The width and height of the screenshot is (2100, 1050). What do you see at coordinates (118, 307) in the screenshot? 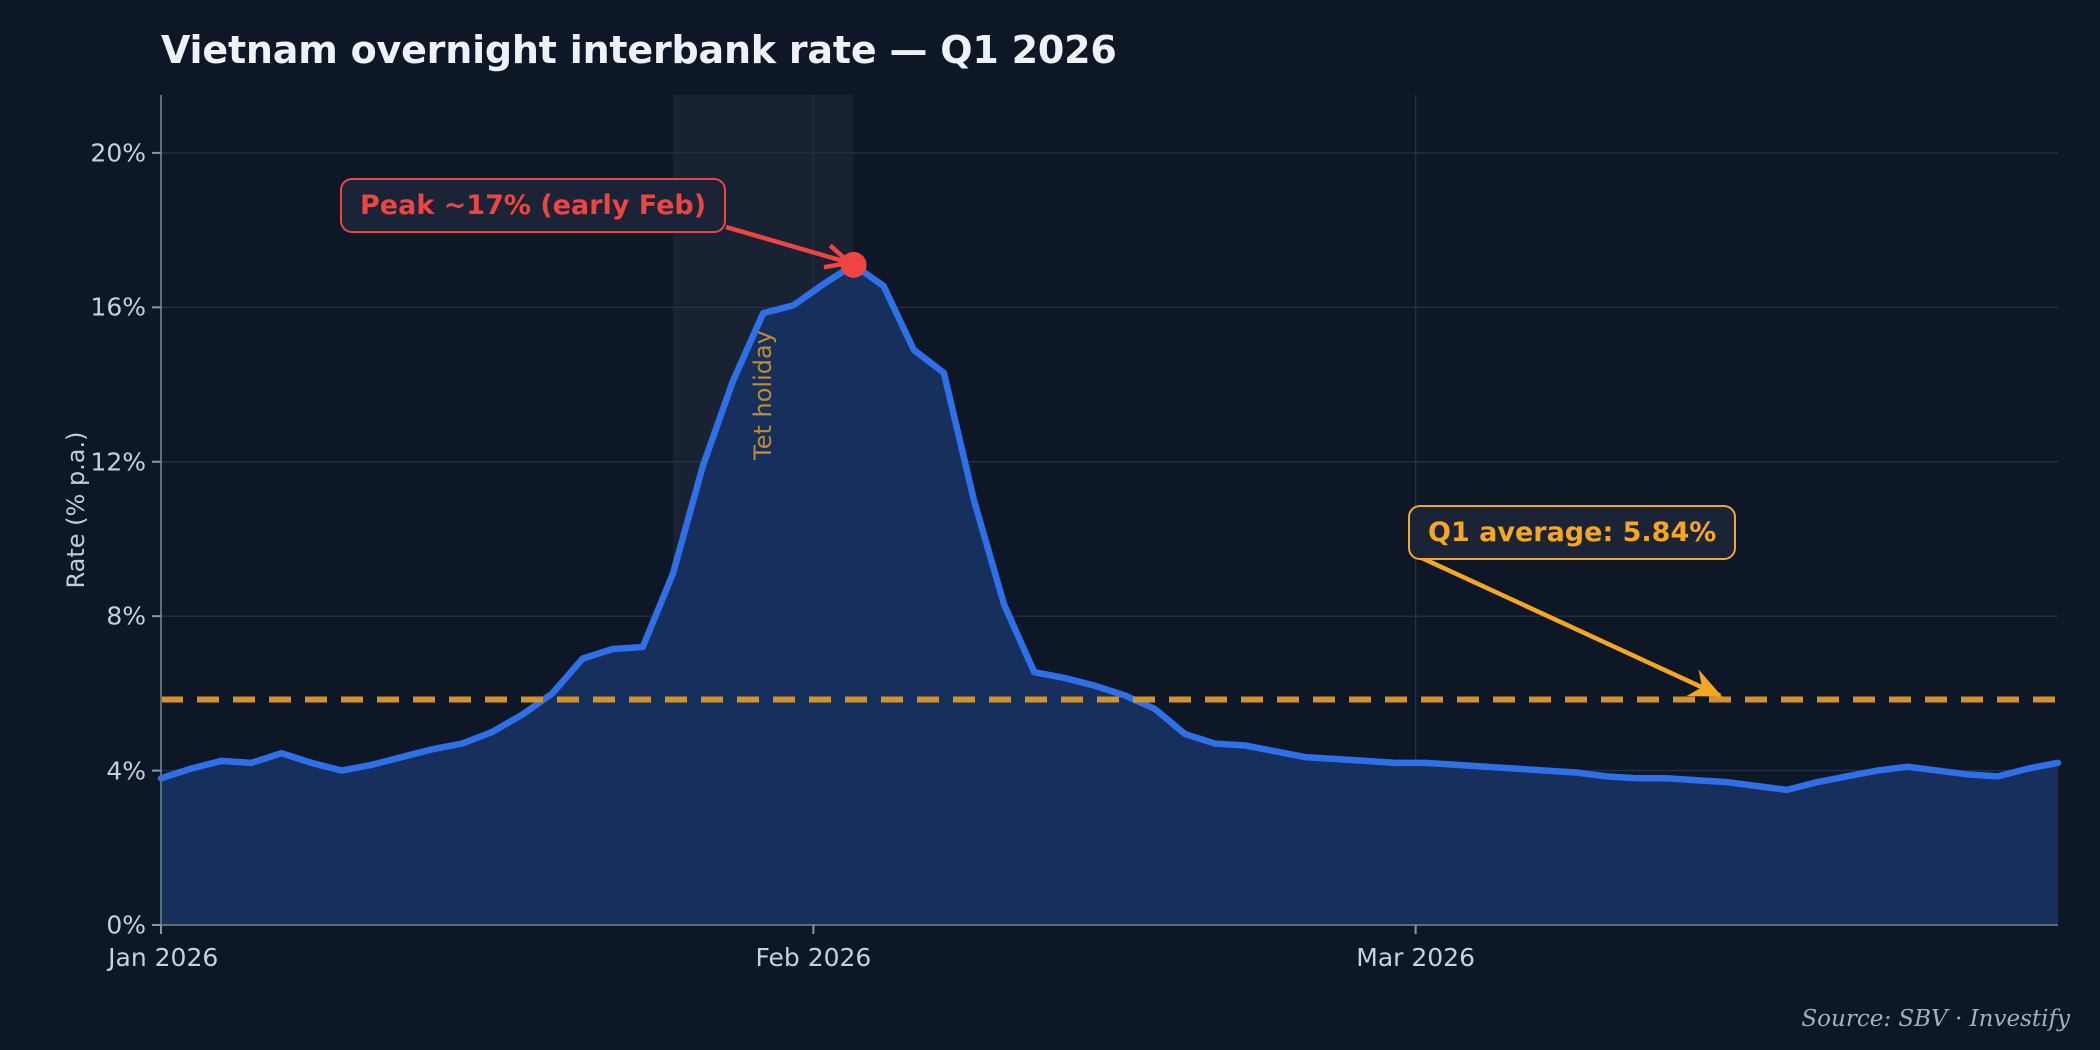
I see `y-axis-tick-label: 16%` at bounding box center [118, 307].